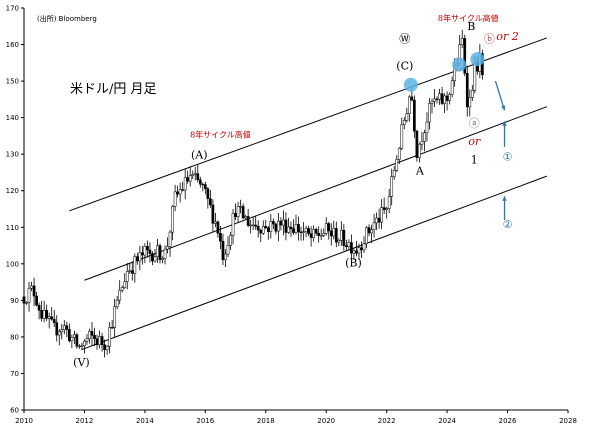  I want to click on projection-arrows, so click(500, 150).